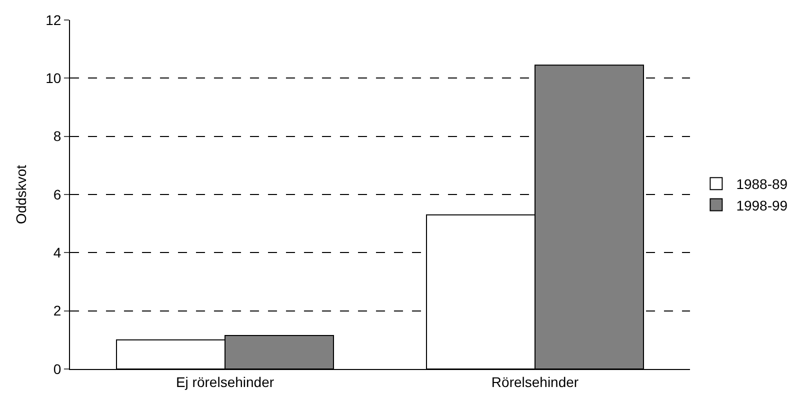 Image resolution: width=805 pixels, height=414 pixels. I want to click on y-tick-label: 10, so click(54, 78).